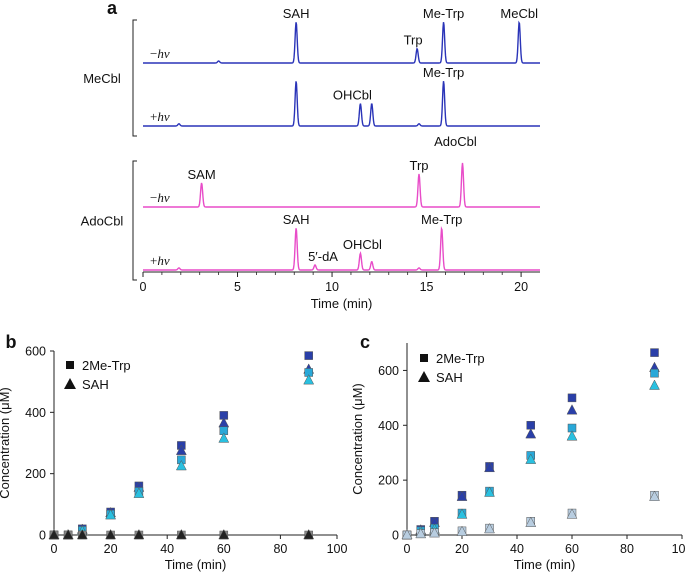  I want to click on panel-c-ytick-label-200: 200, so click(388, 481).